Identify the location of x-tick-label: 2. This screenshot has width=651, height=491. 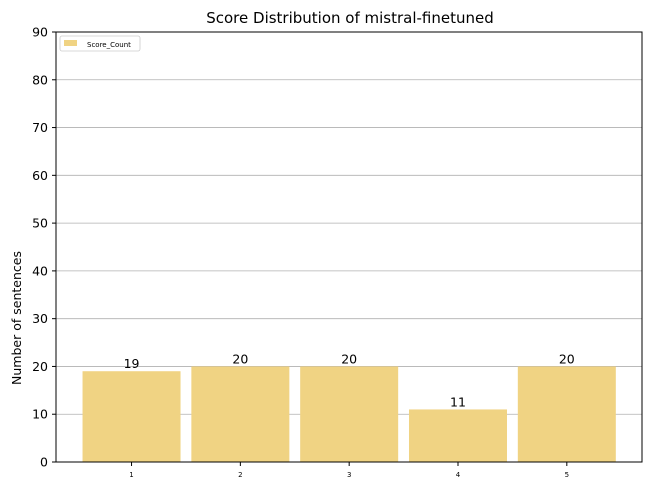
(240, 475).